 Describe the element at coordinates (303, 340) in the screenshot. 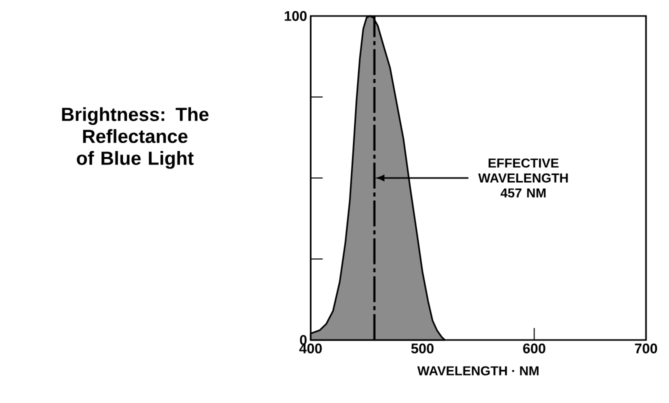

I see `y-tick-label: 0` at that location.